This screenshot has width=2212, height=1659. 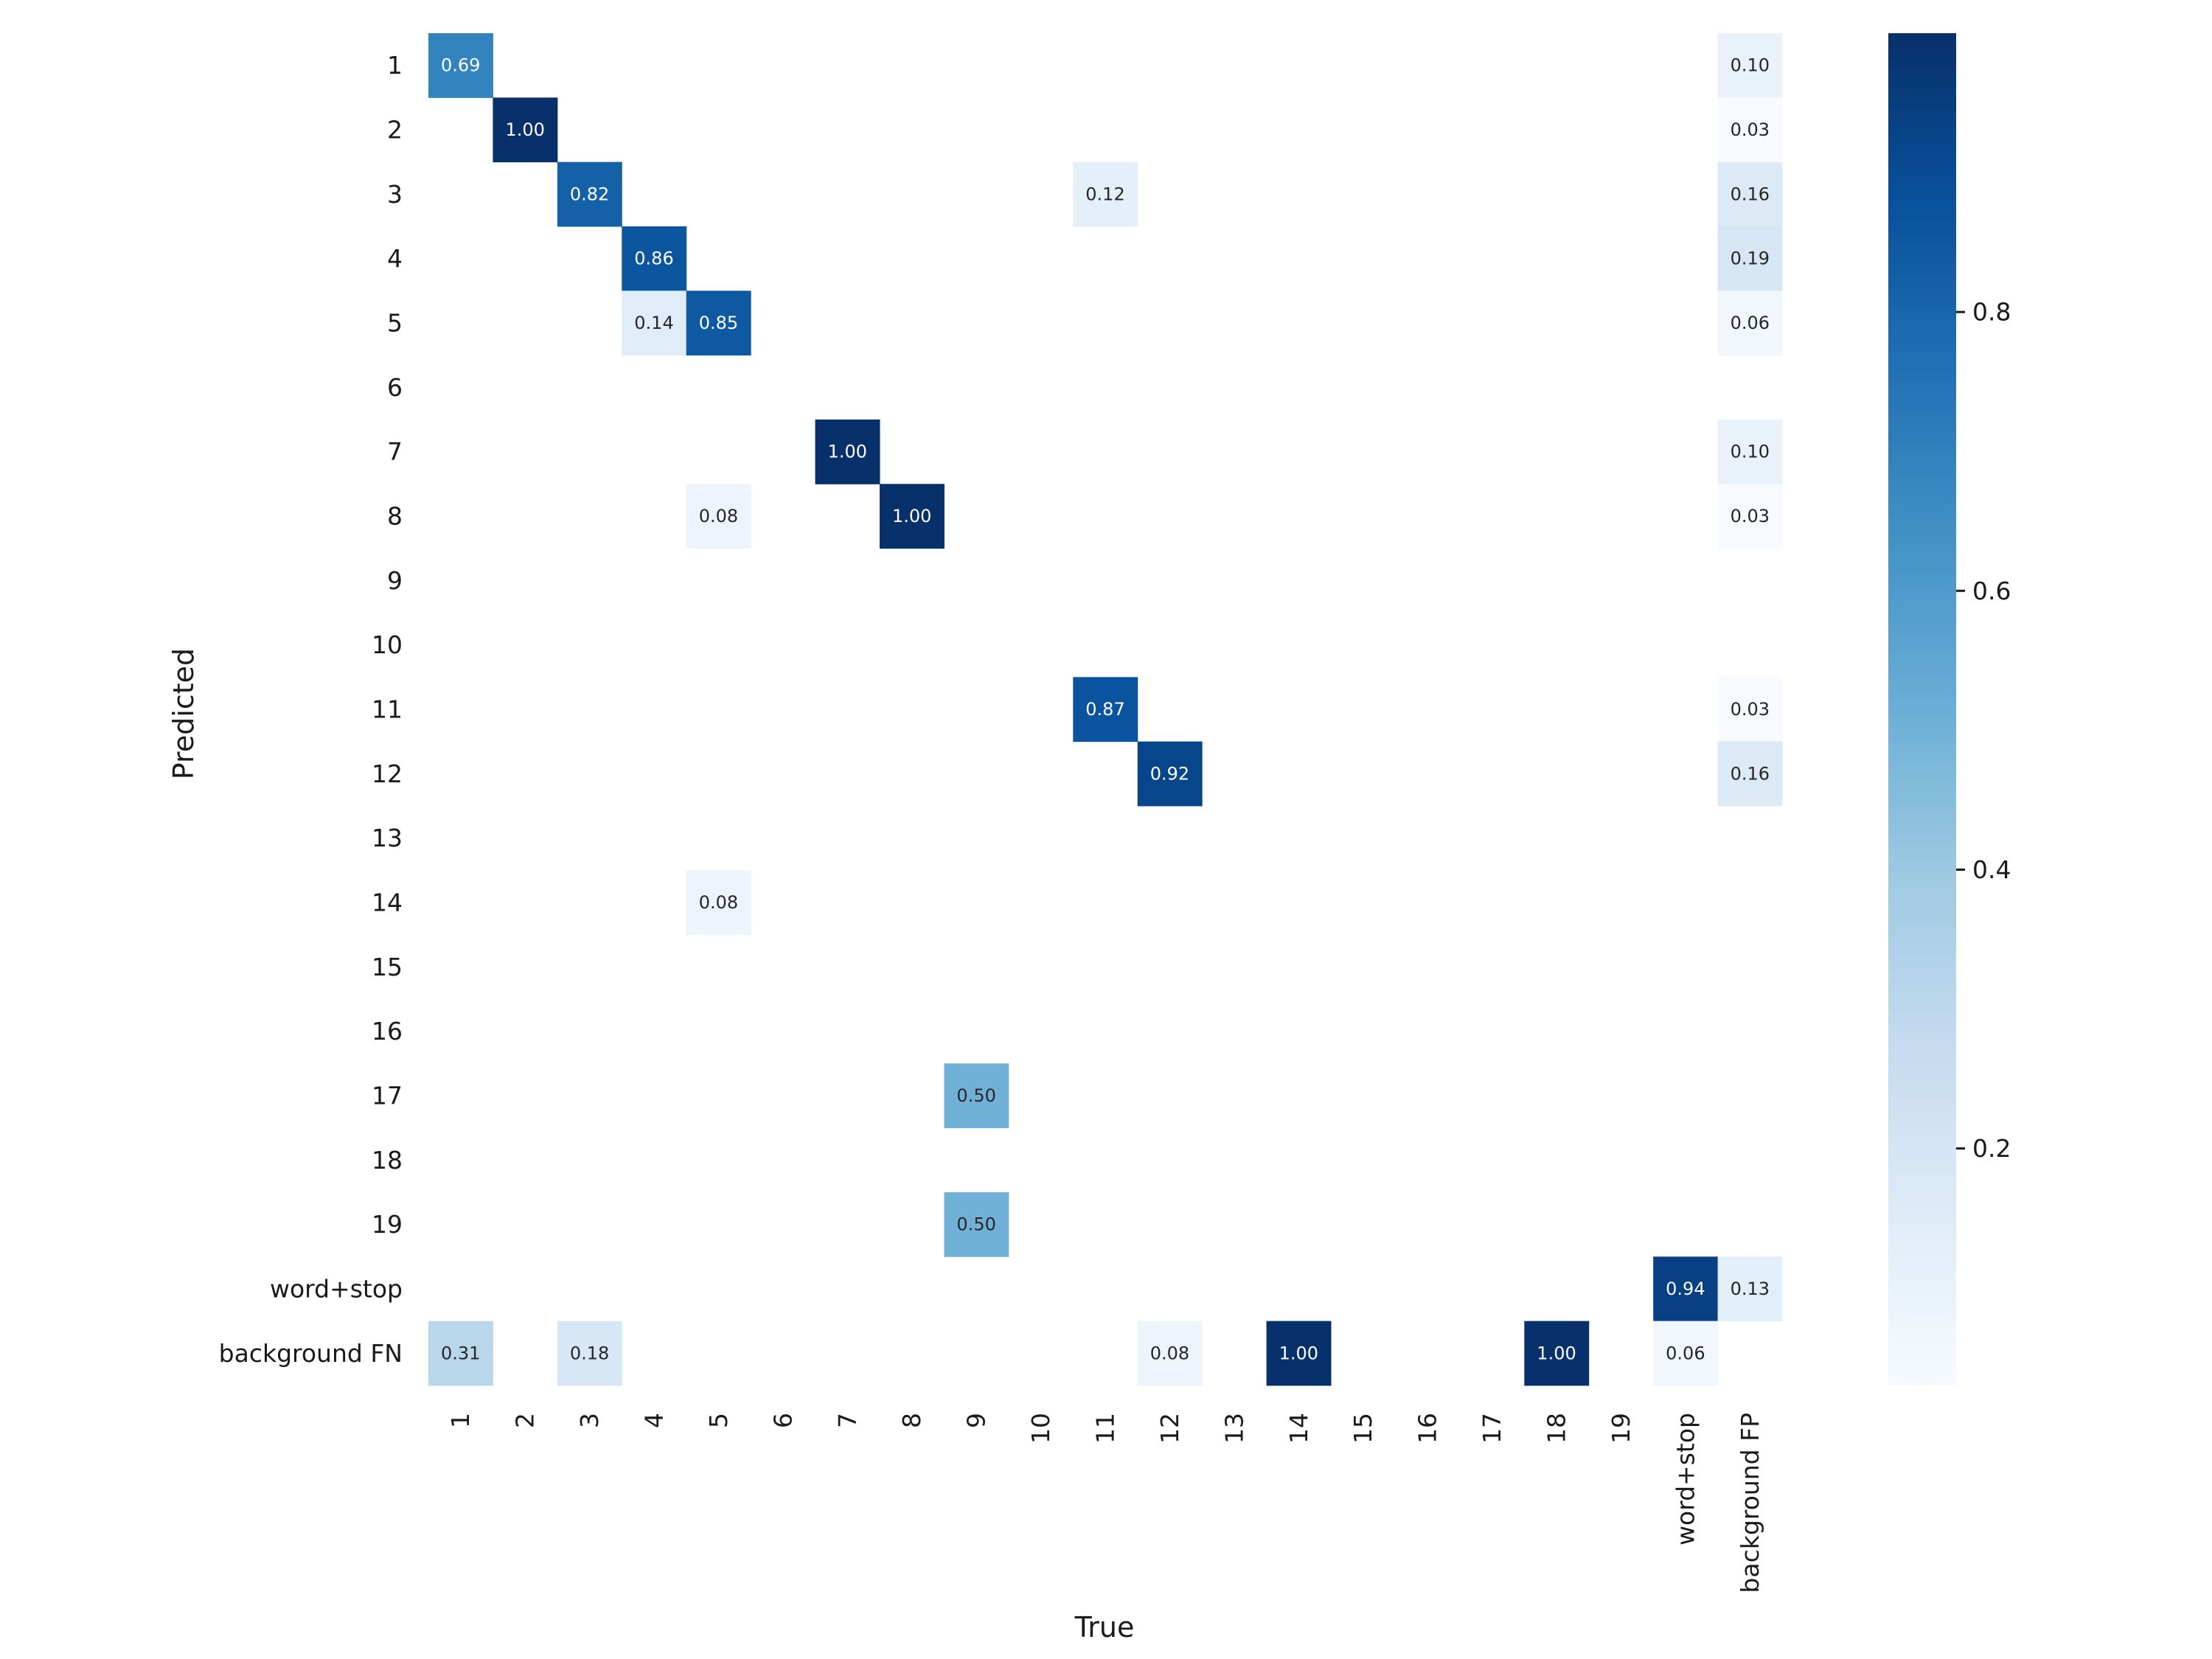 I want to click on x-tick-label: 15, so click(x=1363, y=1428).